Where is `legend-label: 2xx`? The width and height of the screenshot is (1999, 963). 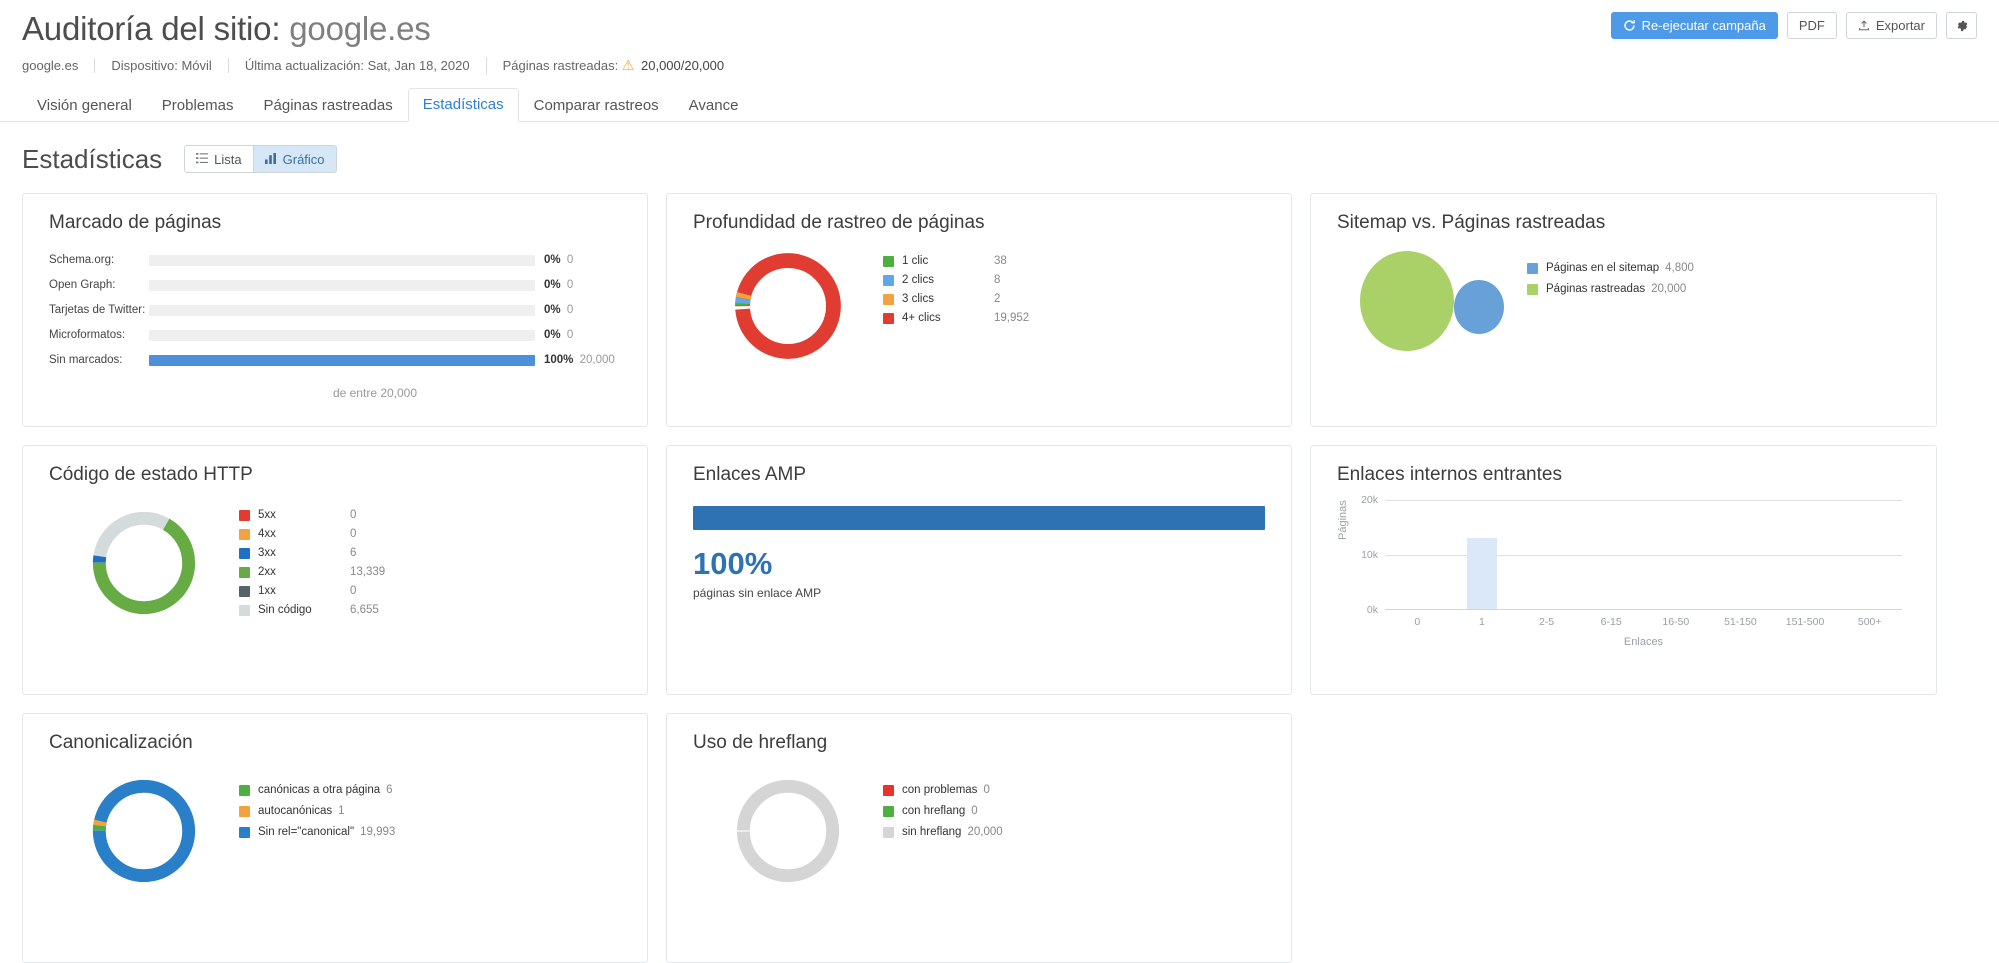 legend-label: 2xx is located at coordinates (267, 572).